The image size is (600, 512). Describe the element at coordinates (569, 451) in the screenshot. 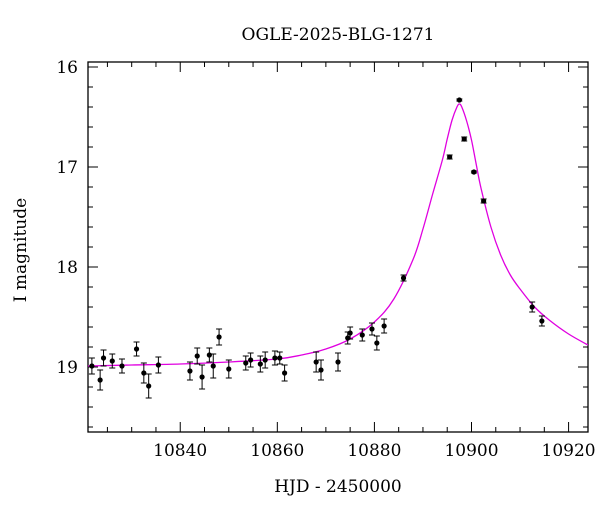

I see `x-tick-label: 10920` at that location.